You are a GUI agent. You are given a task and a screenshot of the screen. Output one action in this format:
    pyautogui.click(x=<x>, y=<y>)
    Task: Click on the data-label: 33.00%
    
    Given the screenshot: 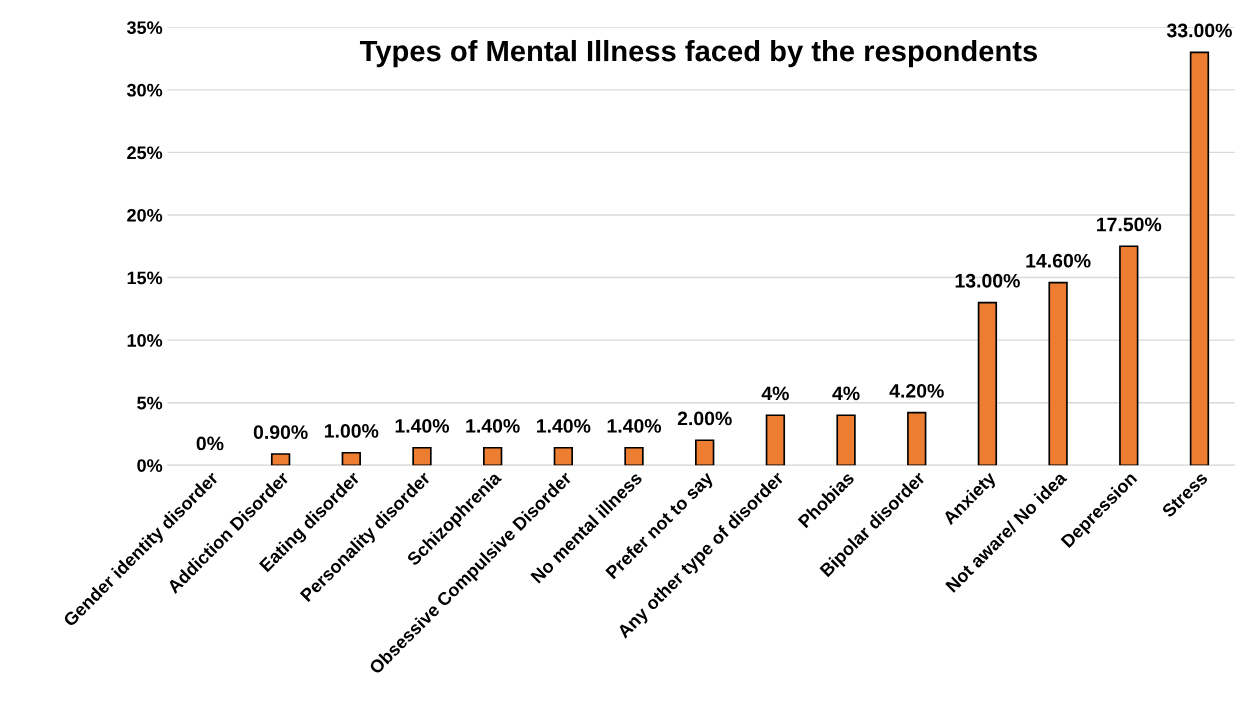 What is the action you would take?
    pyautogui.click(x=1199, y=30)
    